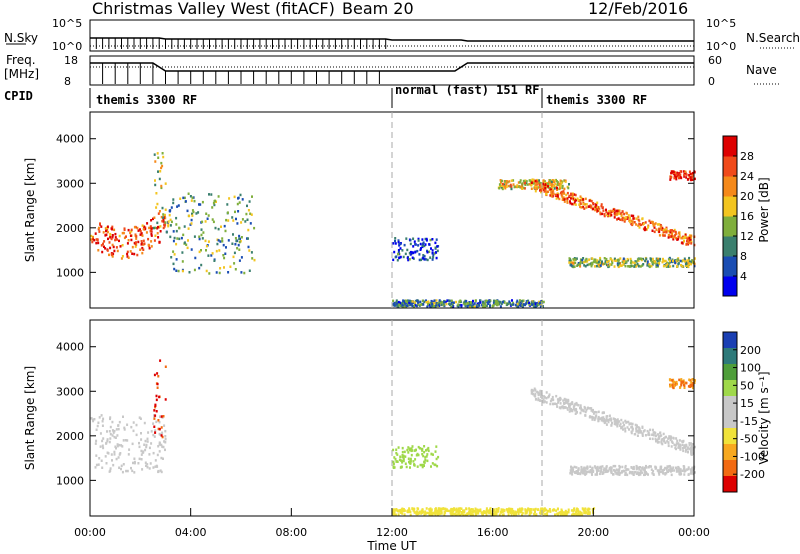 The image size is (800, 554). I want to click on y-tick-label: 1000, so click(70, 480).